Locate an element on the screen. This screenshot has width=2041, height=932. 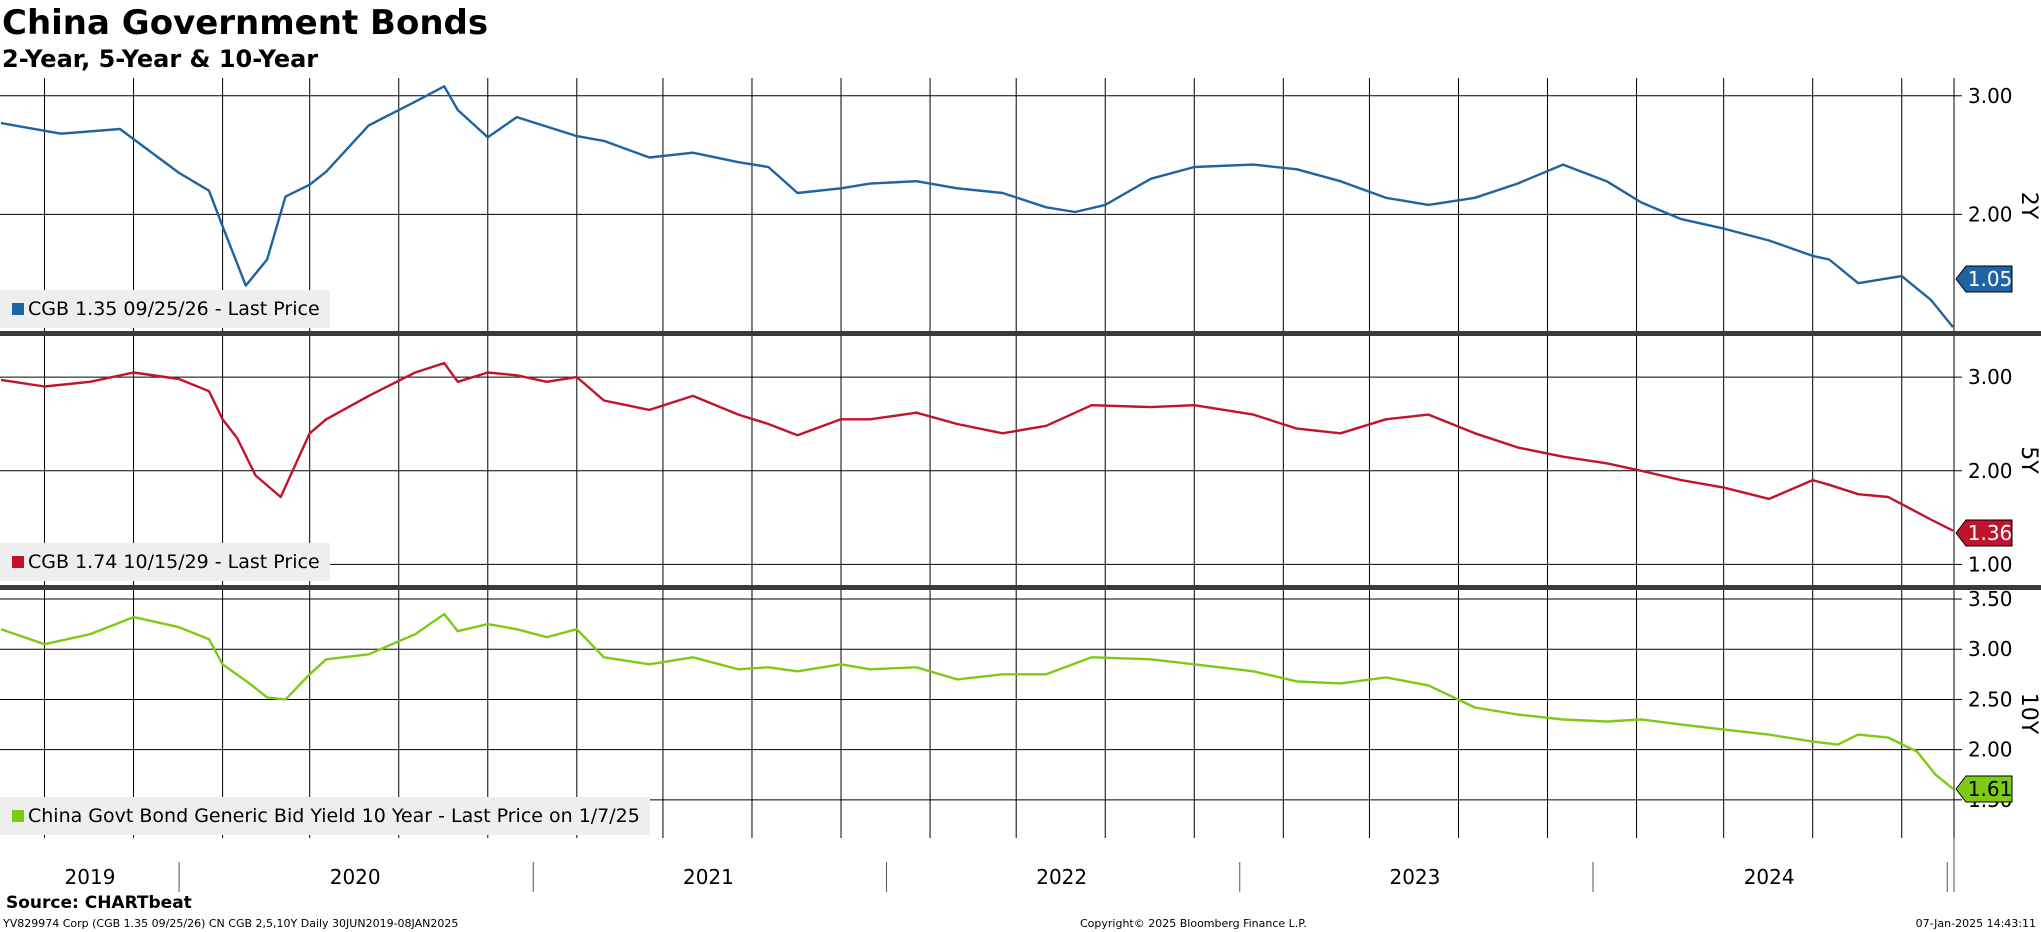
last-value-badge: 1.36 is located at coordinates (1984, 533).